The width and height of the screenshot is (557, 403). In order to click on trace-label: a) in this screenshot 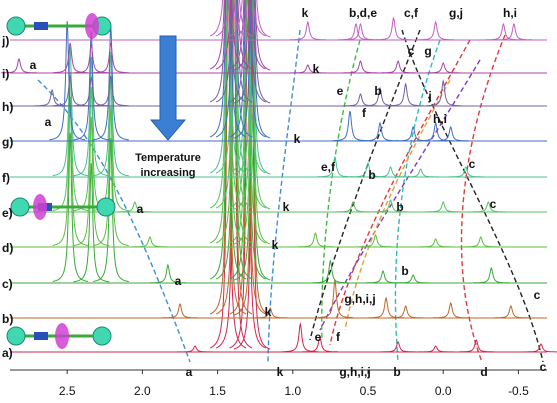, I will do `click(7, 353)`.